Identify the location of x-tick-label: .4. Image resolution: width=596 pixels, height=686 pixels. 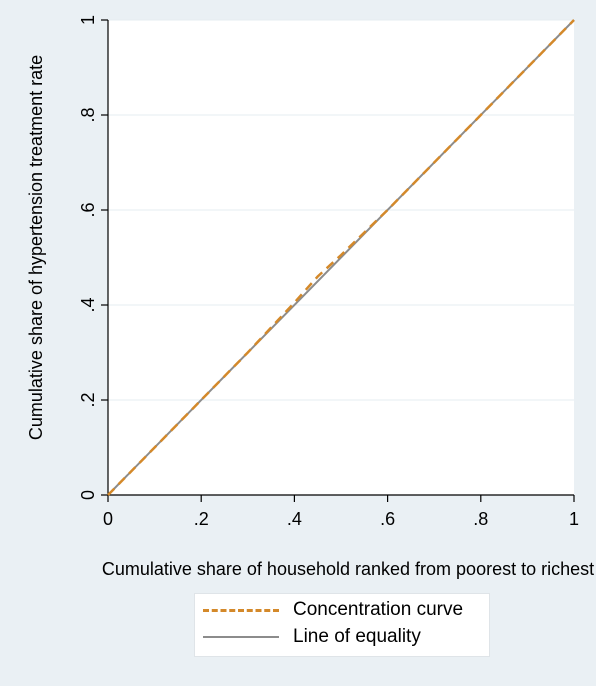
(294, 519).